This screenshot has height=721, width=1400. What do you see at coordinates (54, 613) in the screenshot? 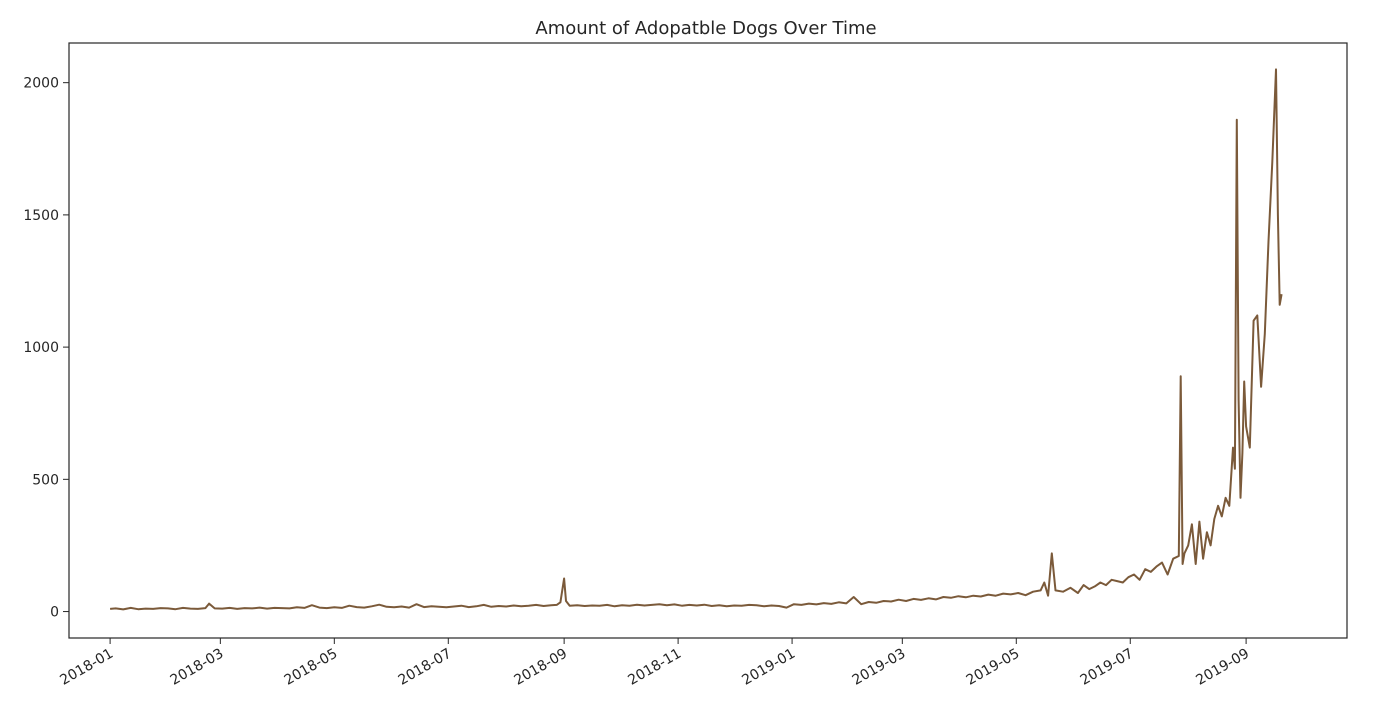
I see `y-tick-label: 0` at bounding box center [54, 613].